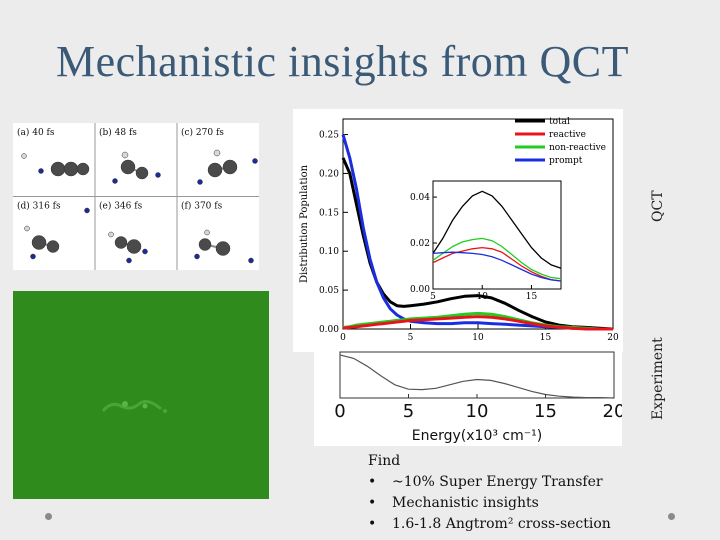 This screenshot has height=540, width=720. What do you see at coordinates (118, 132) in the screenshot?
I see `snapshot-label: (b) 48 fs` at bounding box center [118, 132].